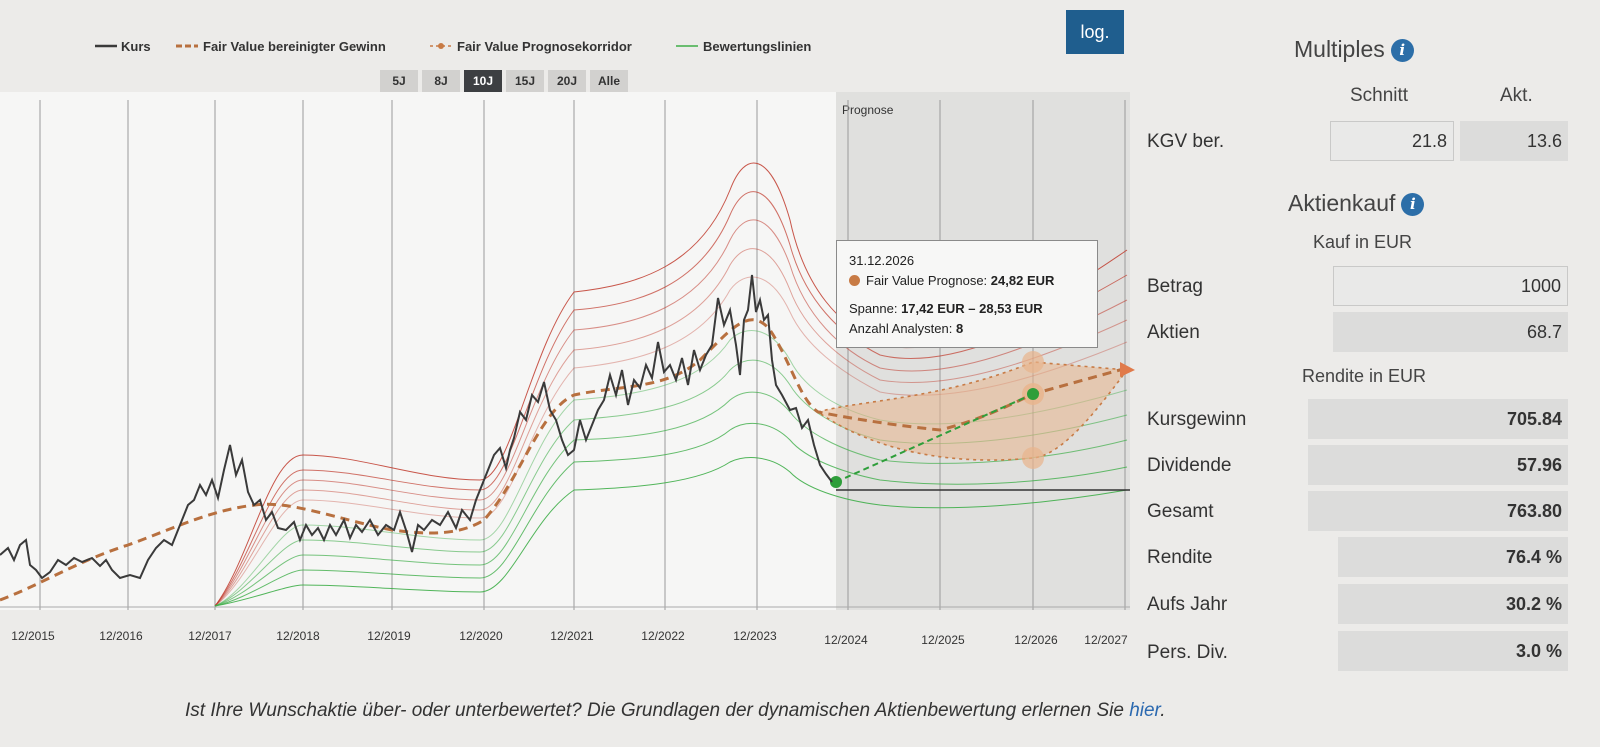  What do you see at coordinates (1197, 419) in the screenshot?
I see `kursgewinn-label: Kursgewinn` at bounding box center [1197, 419].